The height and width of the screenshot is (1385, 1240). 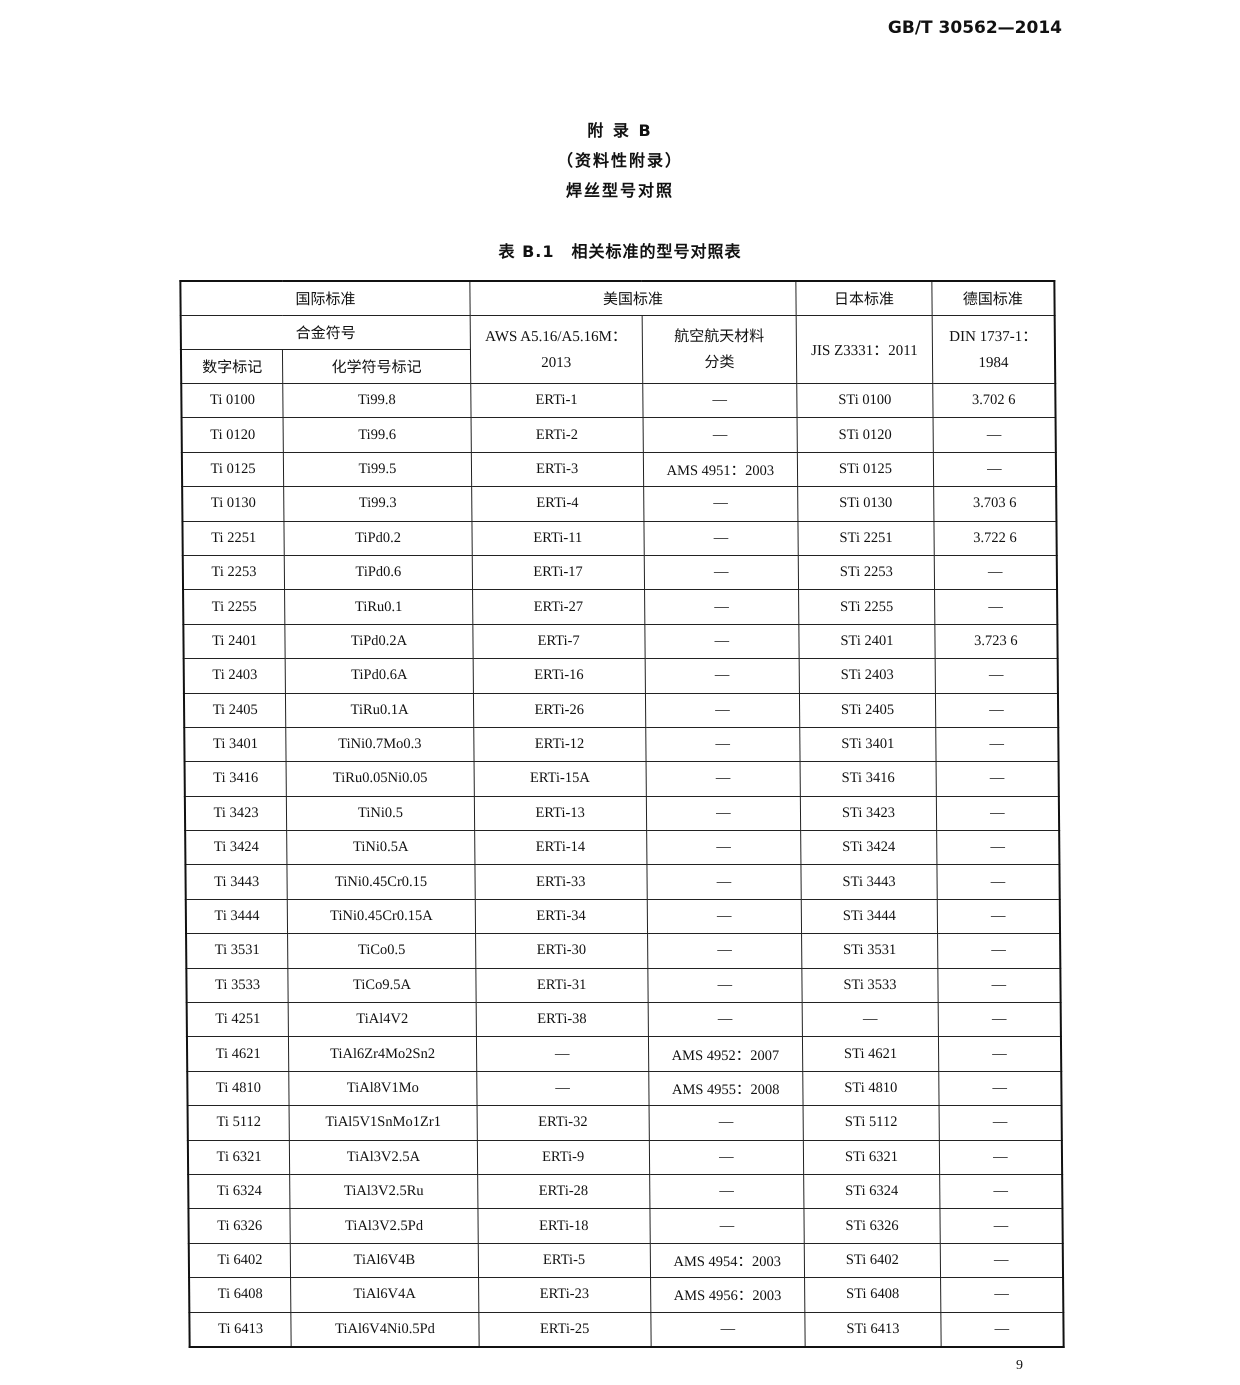 What do you see at coordinates (620, 130) in the screenshot?
I see `appendix-title: 附 录 B` at bounding box center [620, 130].